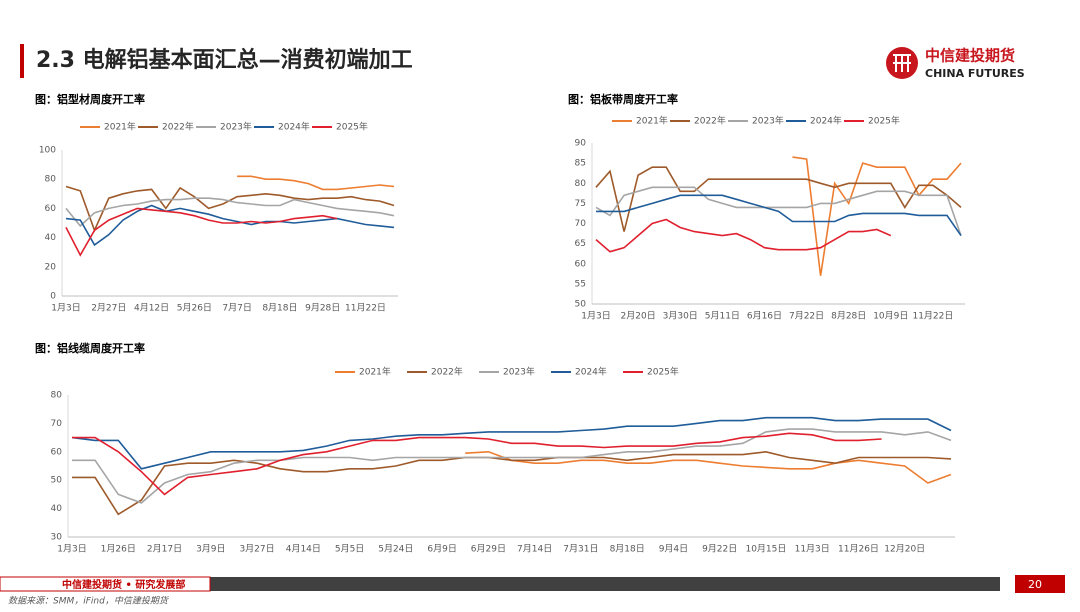 The height and width of the screenshot is (612, 1080). I want to click on x-tick-label: 6月9日, so click(441, 549).